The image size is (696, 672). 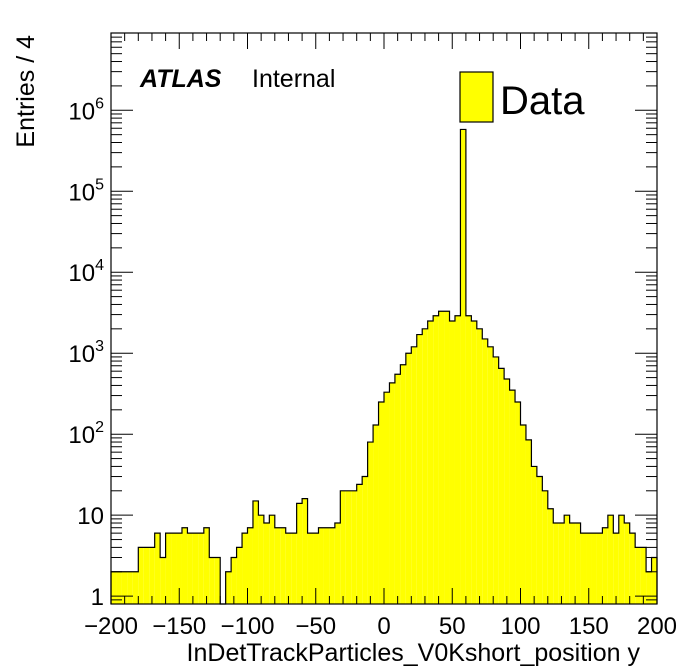 What do you see at coordinates (86, 110) in the screenshot?
I see `y-tick-label: 10⁶` at bounding box center [86, 110].